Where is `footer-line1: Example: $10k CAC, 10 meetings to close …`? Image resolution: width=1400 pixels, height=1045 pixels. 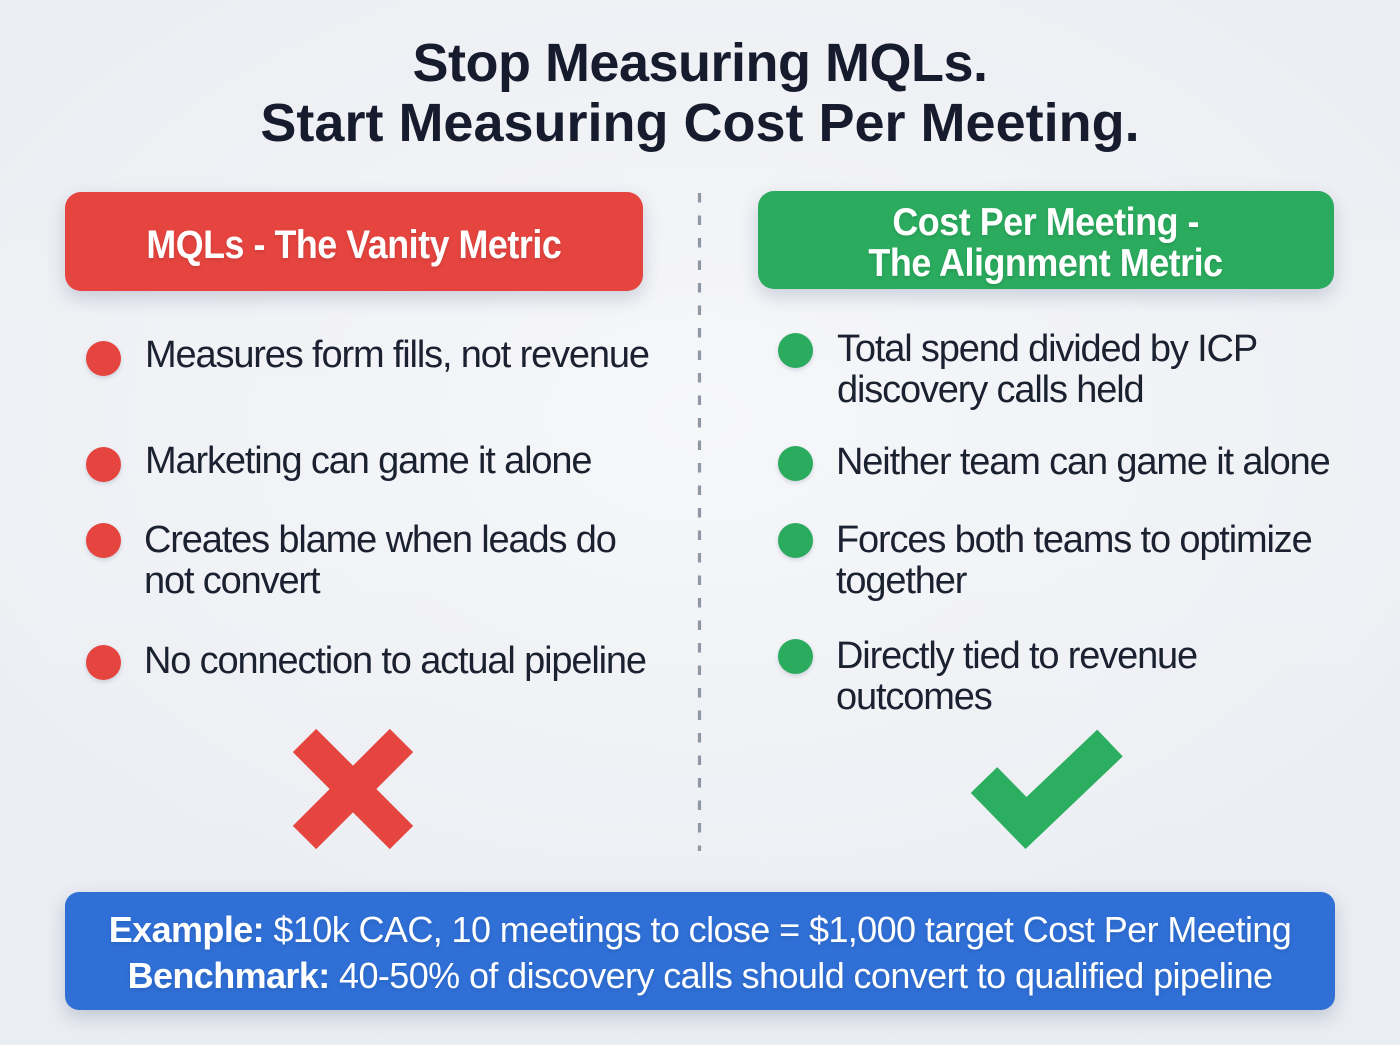
footer-line1: Example: $10k CAC, 10 meetings to close … is located at coordinates (700, 930).